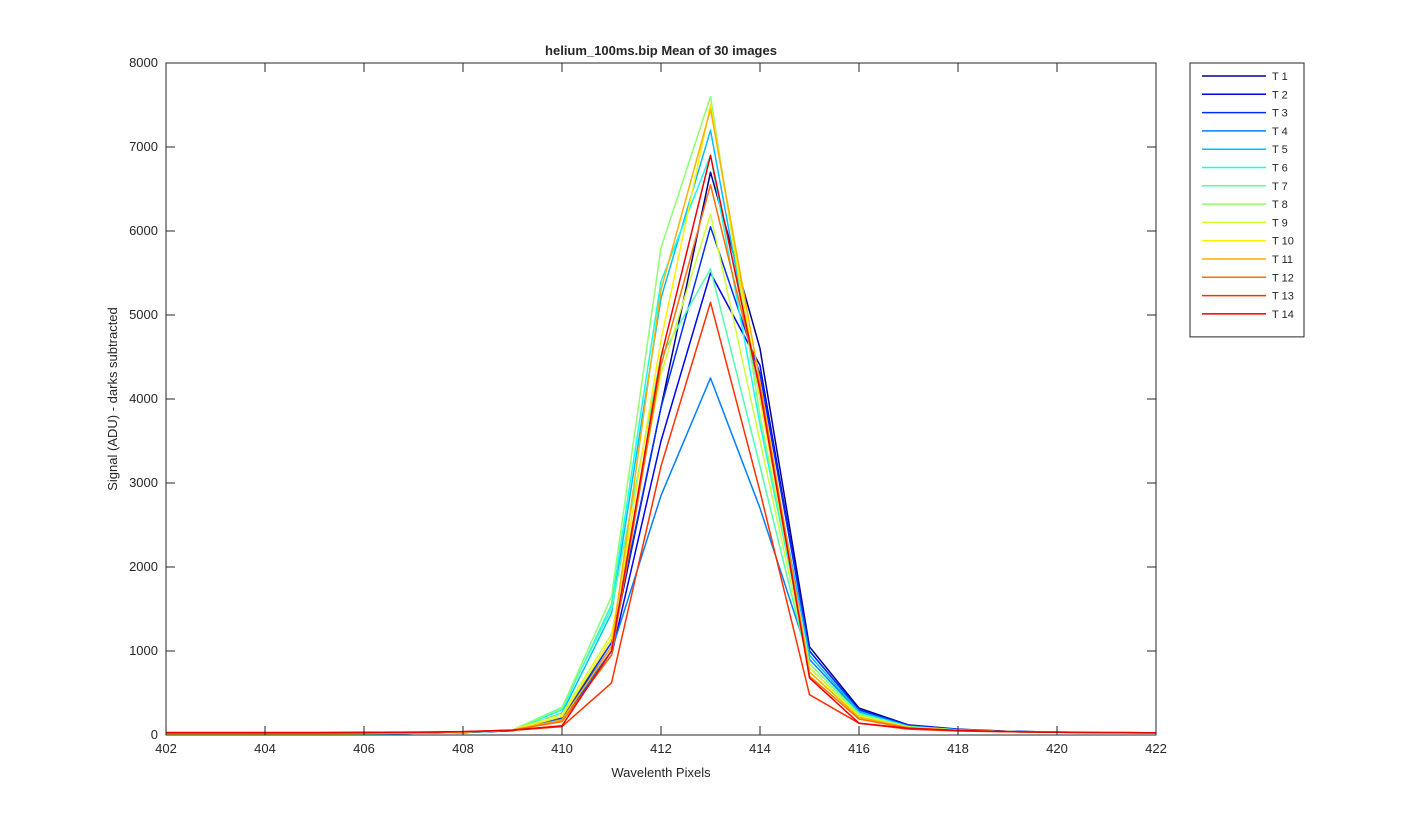 The image size is (1425, 825). I want to click on legend-box, so click(1247, 200).